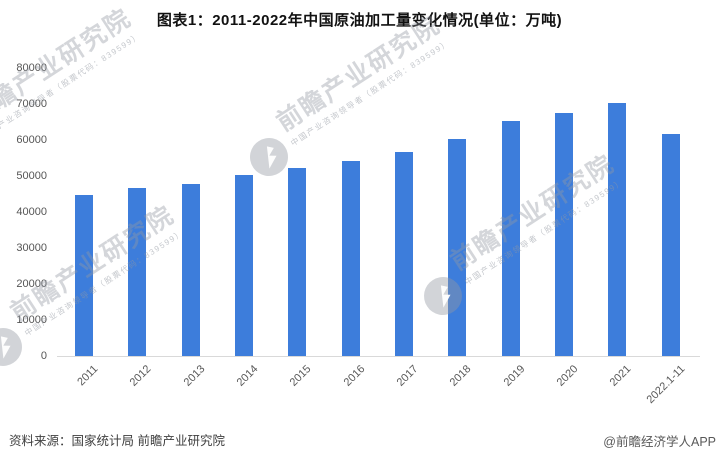 This screenshot has width=719, height=464. I want to click on y-tick-label: 10000, so click(31, 320).